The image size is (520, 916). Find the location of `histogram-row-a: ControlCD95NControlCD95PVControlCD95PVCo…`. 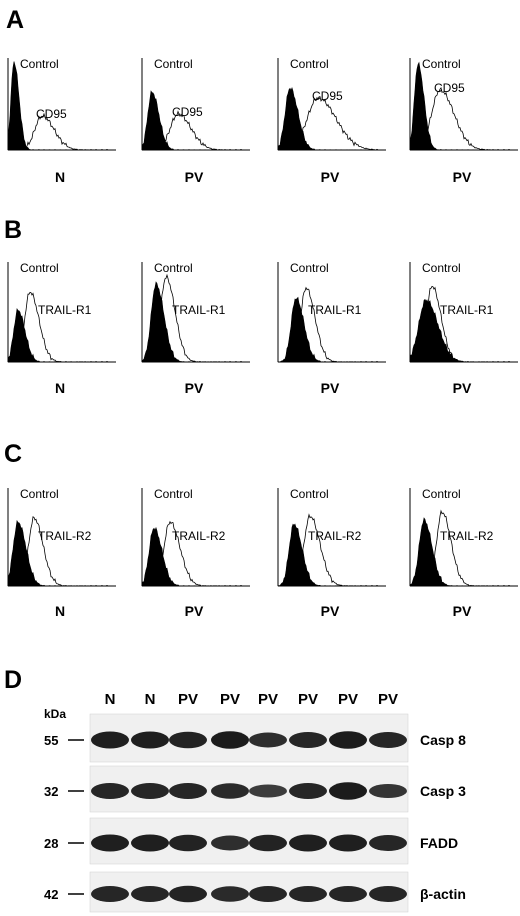

histogram-row-a: ControlCD95NControlCD95PVControlCD95PVCo… is located at coordinates (262, 121).